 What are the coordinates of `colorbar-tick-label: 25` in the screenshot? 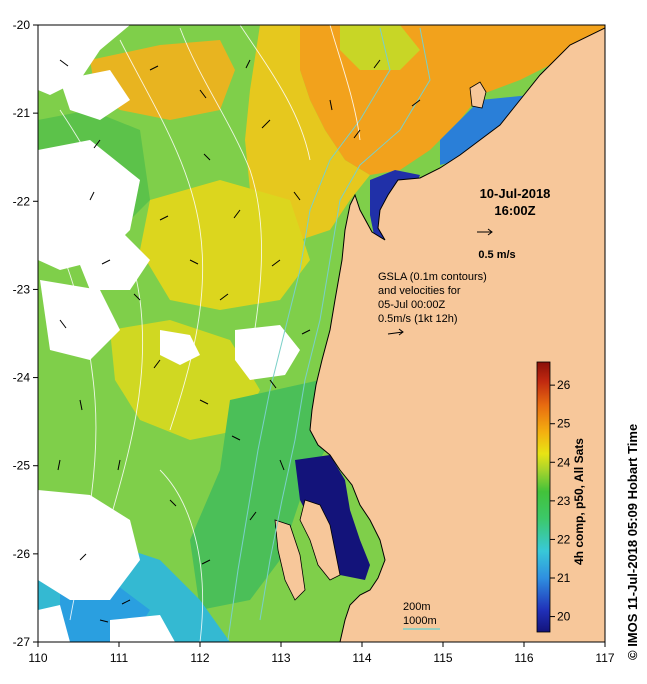 It's located at (564, 424).